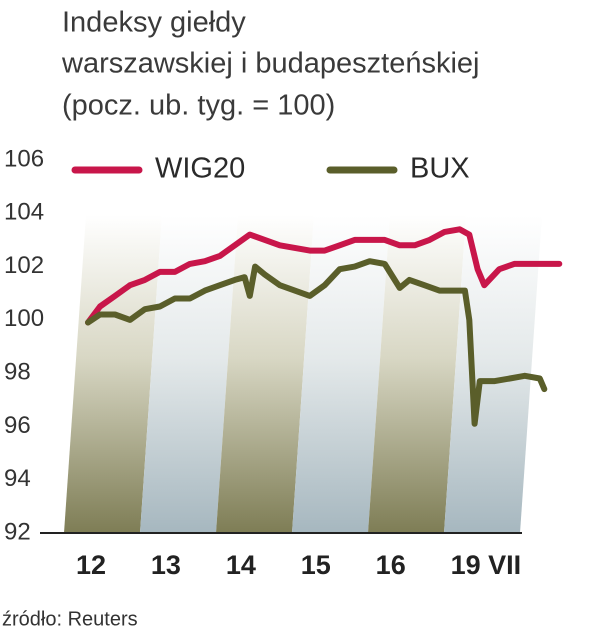 The image size is (603, 640). What do you see at coordinates (24, 265) in the screenshot?
I see `y-tick-label: 102` at bounding box center [24, 265].